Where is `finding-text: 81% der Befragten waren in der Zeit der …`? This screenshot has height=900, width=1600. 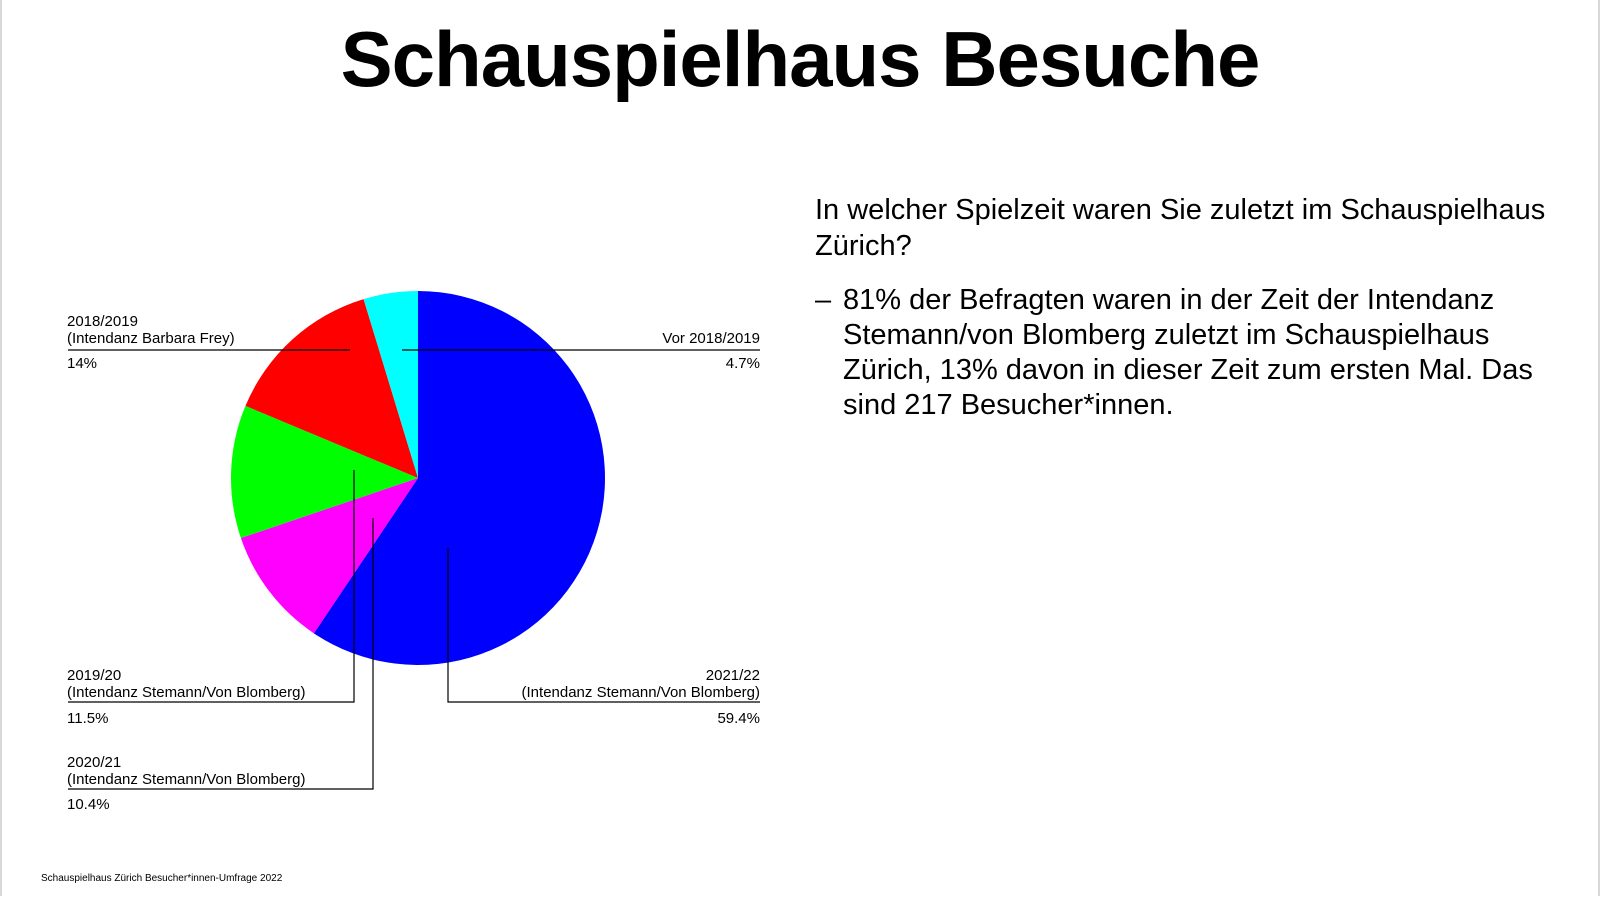 finding-text: 81% der Befragten waren in der Zeit der … is located at coordinates (1188, 352).